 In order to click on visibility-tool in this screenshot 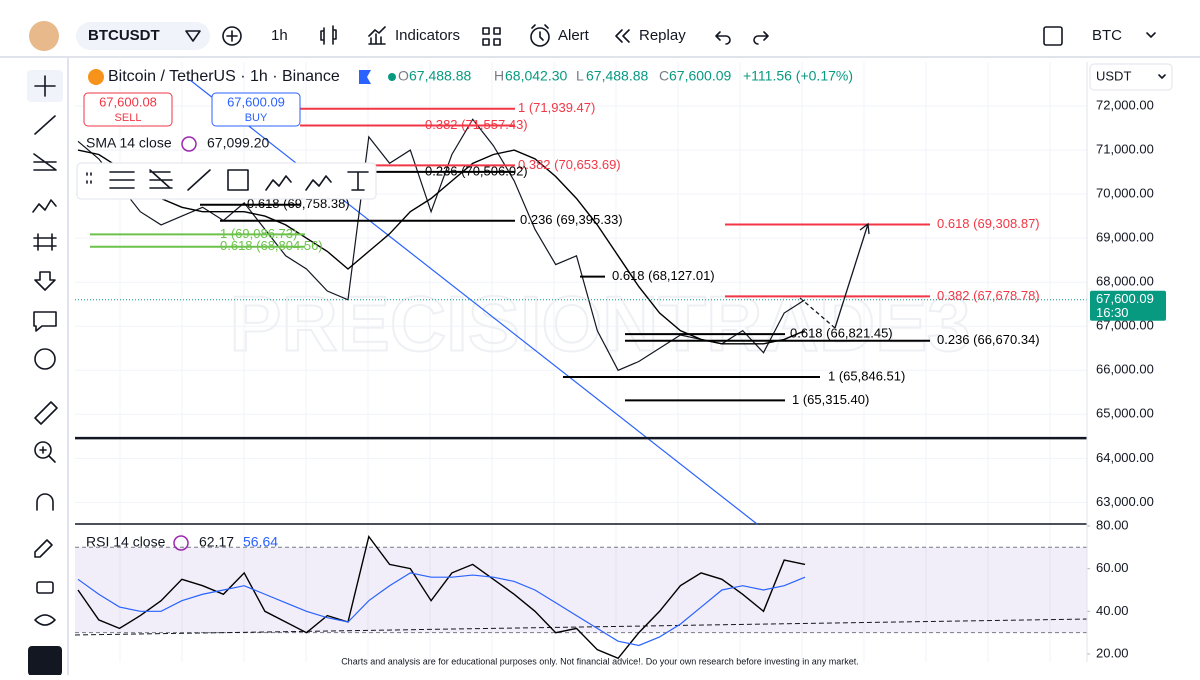, I will do `click(45, 620)`.